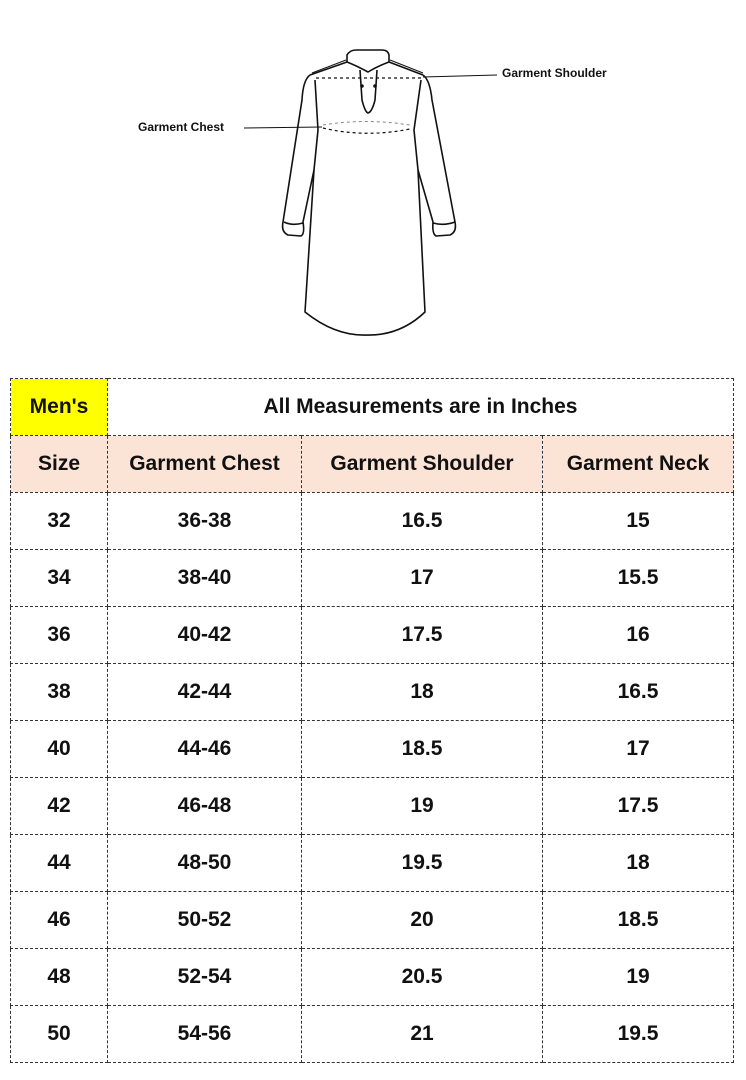 The width and height of the screenshot is (746, 1080). What do you see at coordinates (638, 863) in the screenshot?
I see `neck-cell: 18` at bounding box center [638, 863].